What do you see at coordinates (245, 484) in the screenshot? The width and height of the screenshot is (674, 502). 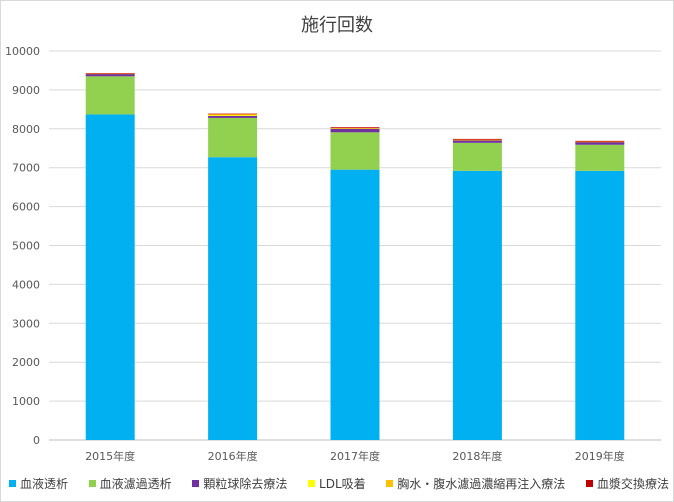 I see `legend-label: 顆粒球除去療法` at bounding box center [245, 484].